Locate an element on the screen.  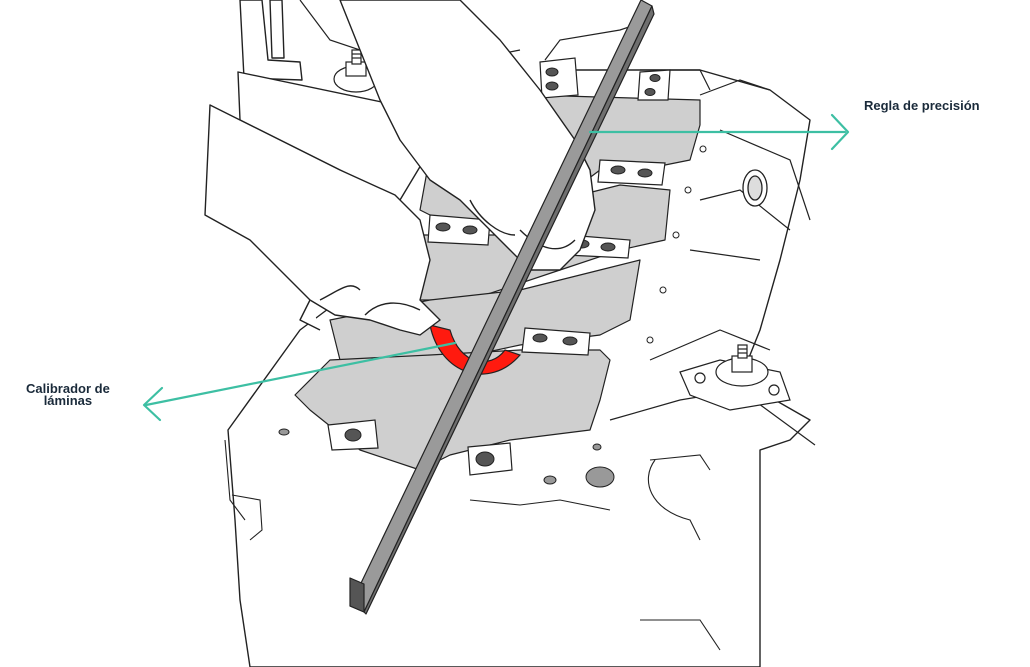
side-port is located at coordinates (755, 188).